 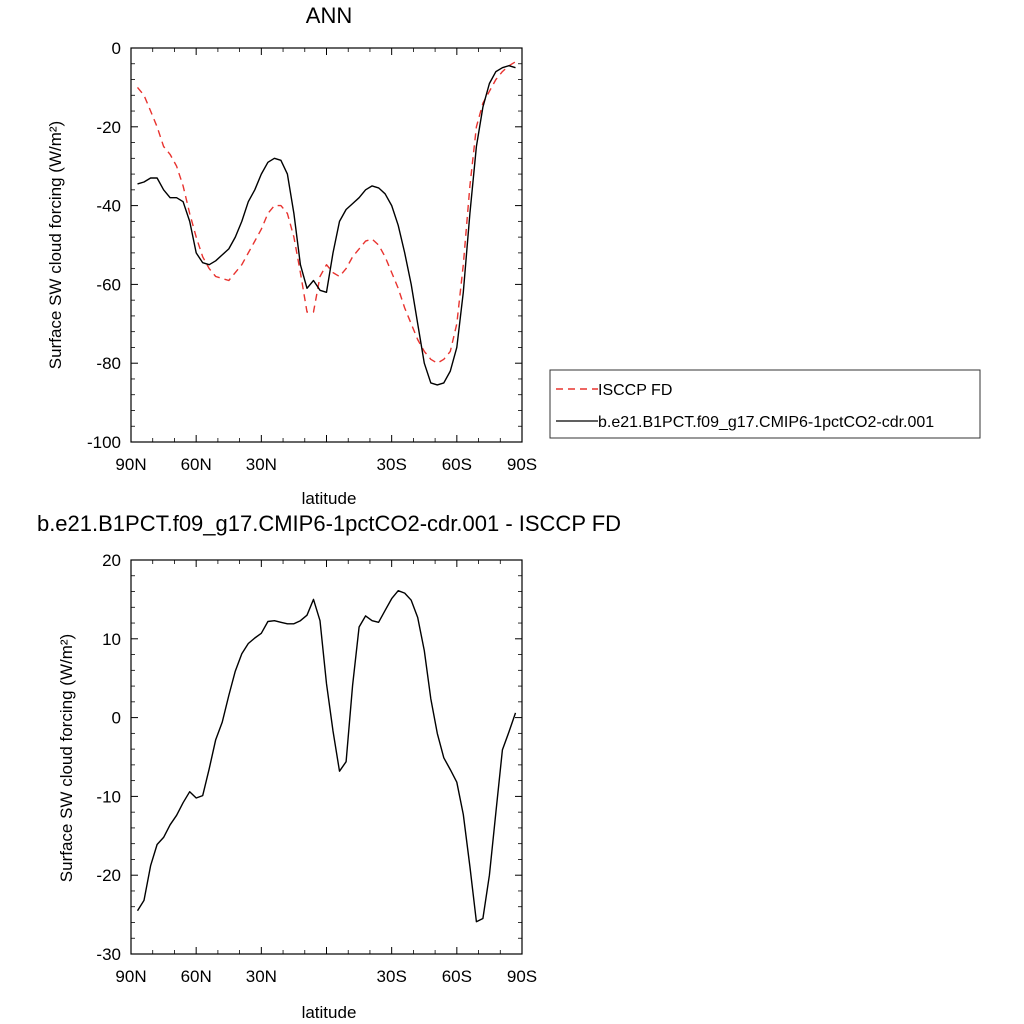 I want to click on top-y-tick-labels: 0 -20 -40 -60 -80 -100, so click(x=104, y=245).